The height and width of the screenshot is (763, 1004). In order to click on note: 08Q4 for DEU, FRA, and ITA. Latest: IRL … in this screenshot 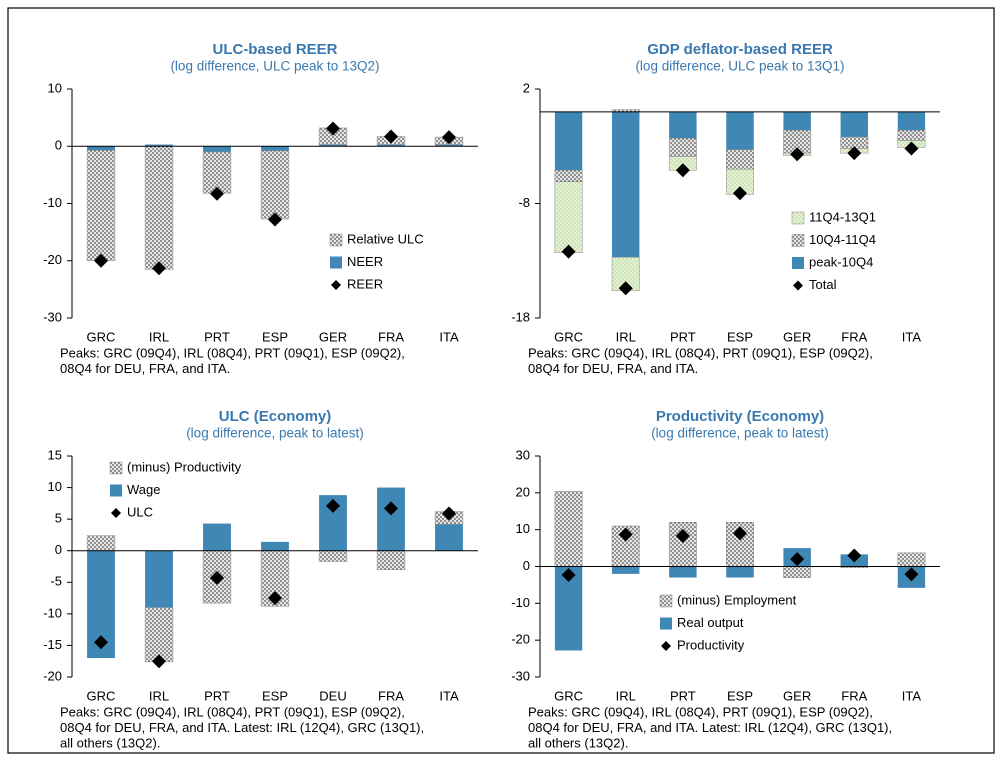, I will do `click(242, 727)`.